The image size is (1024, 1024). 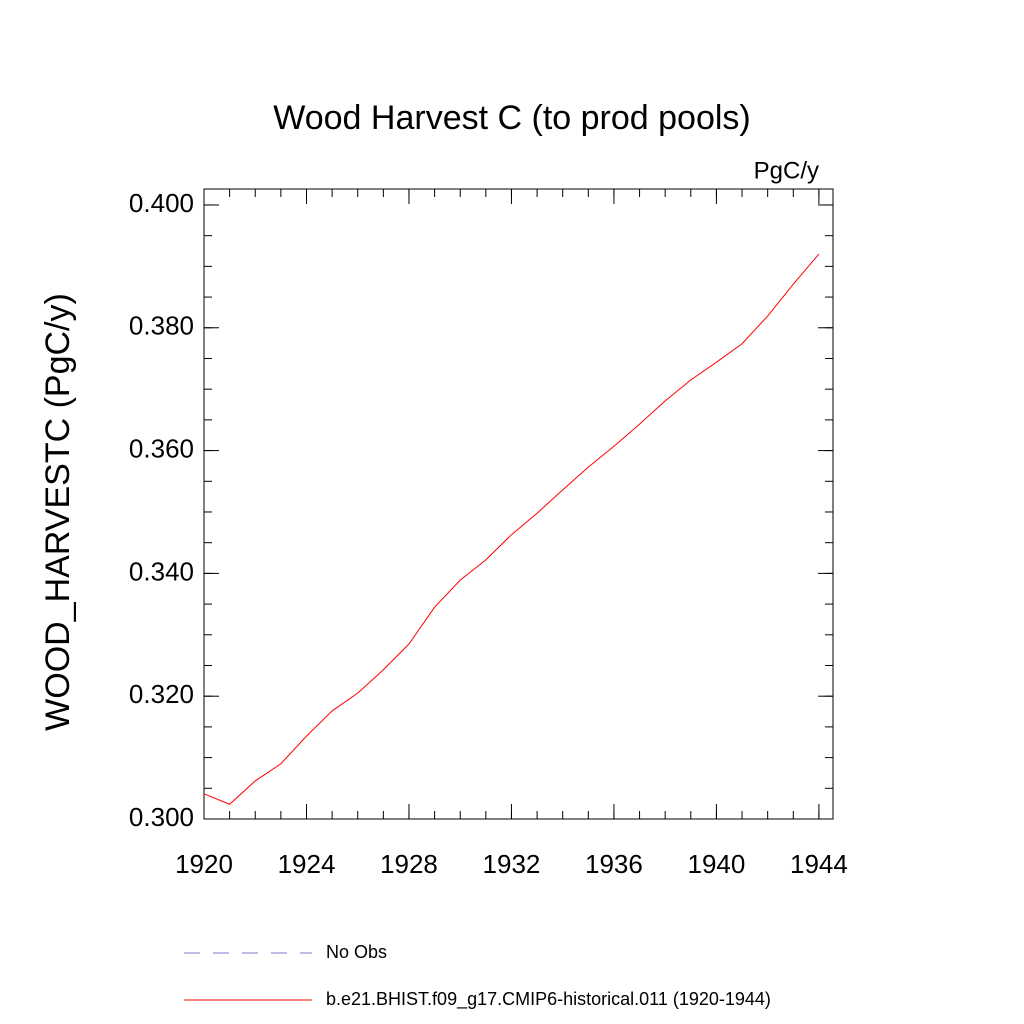 I want to click on legend-label: No Obs, so click(x=356, y=952).